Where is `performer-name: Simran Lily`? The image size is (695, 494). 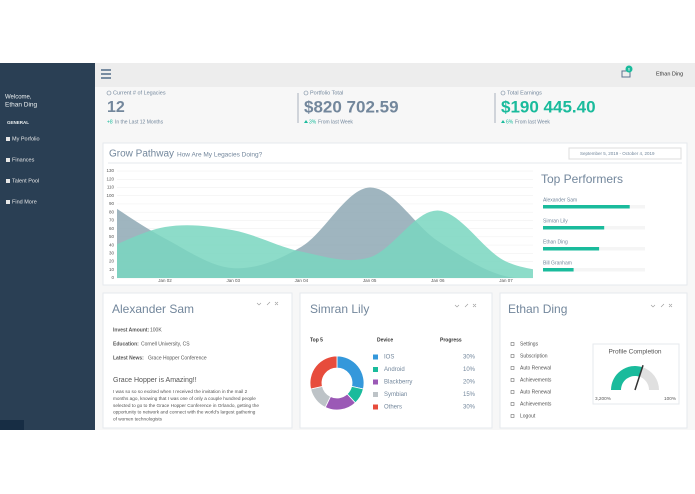 performer-name: Simran Lily is located at coordinates (555, 221).